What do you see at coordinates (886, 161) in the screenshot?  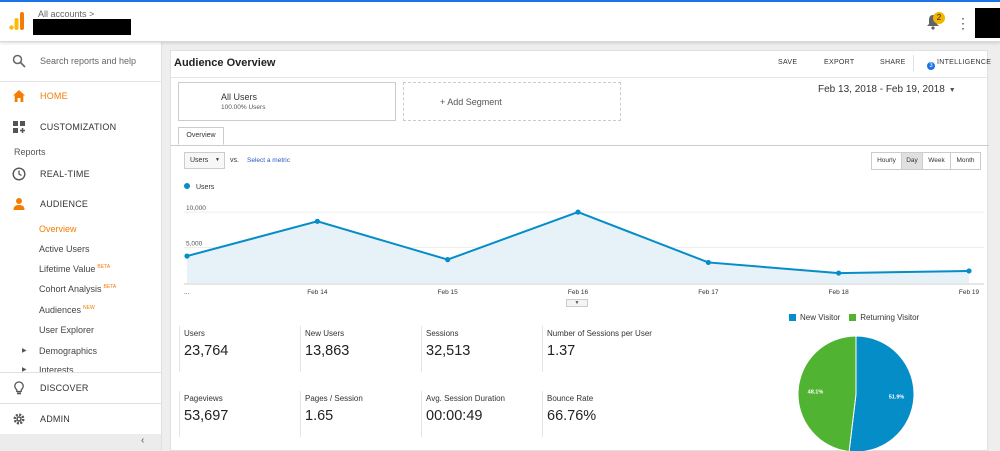 I see `granularity-hourly-button: Hourly` at bounding box center [886, 161].